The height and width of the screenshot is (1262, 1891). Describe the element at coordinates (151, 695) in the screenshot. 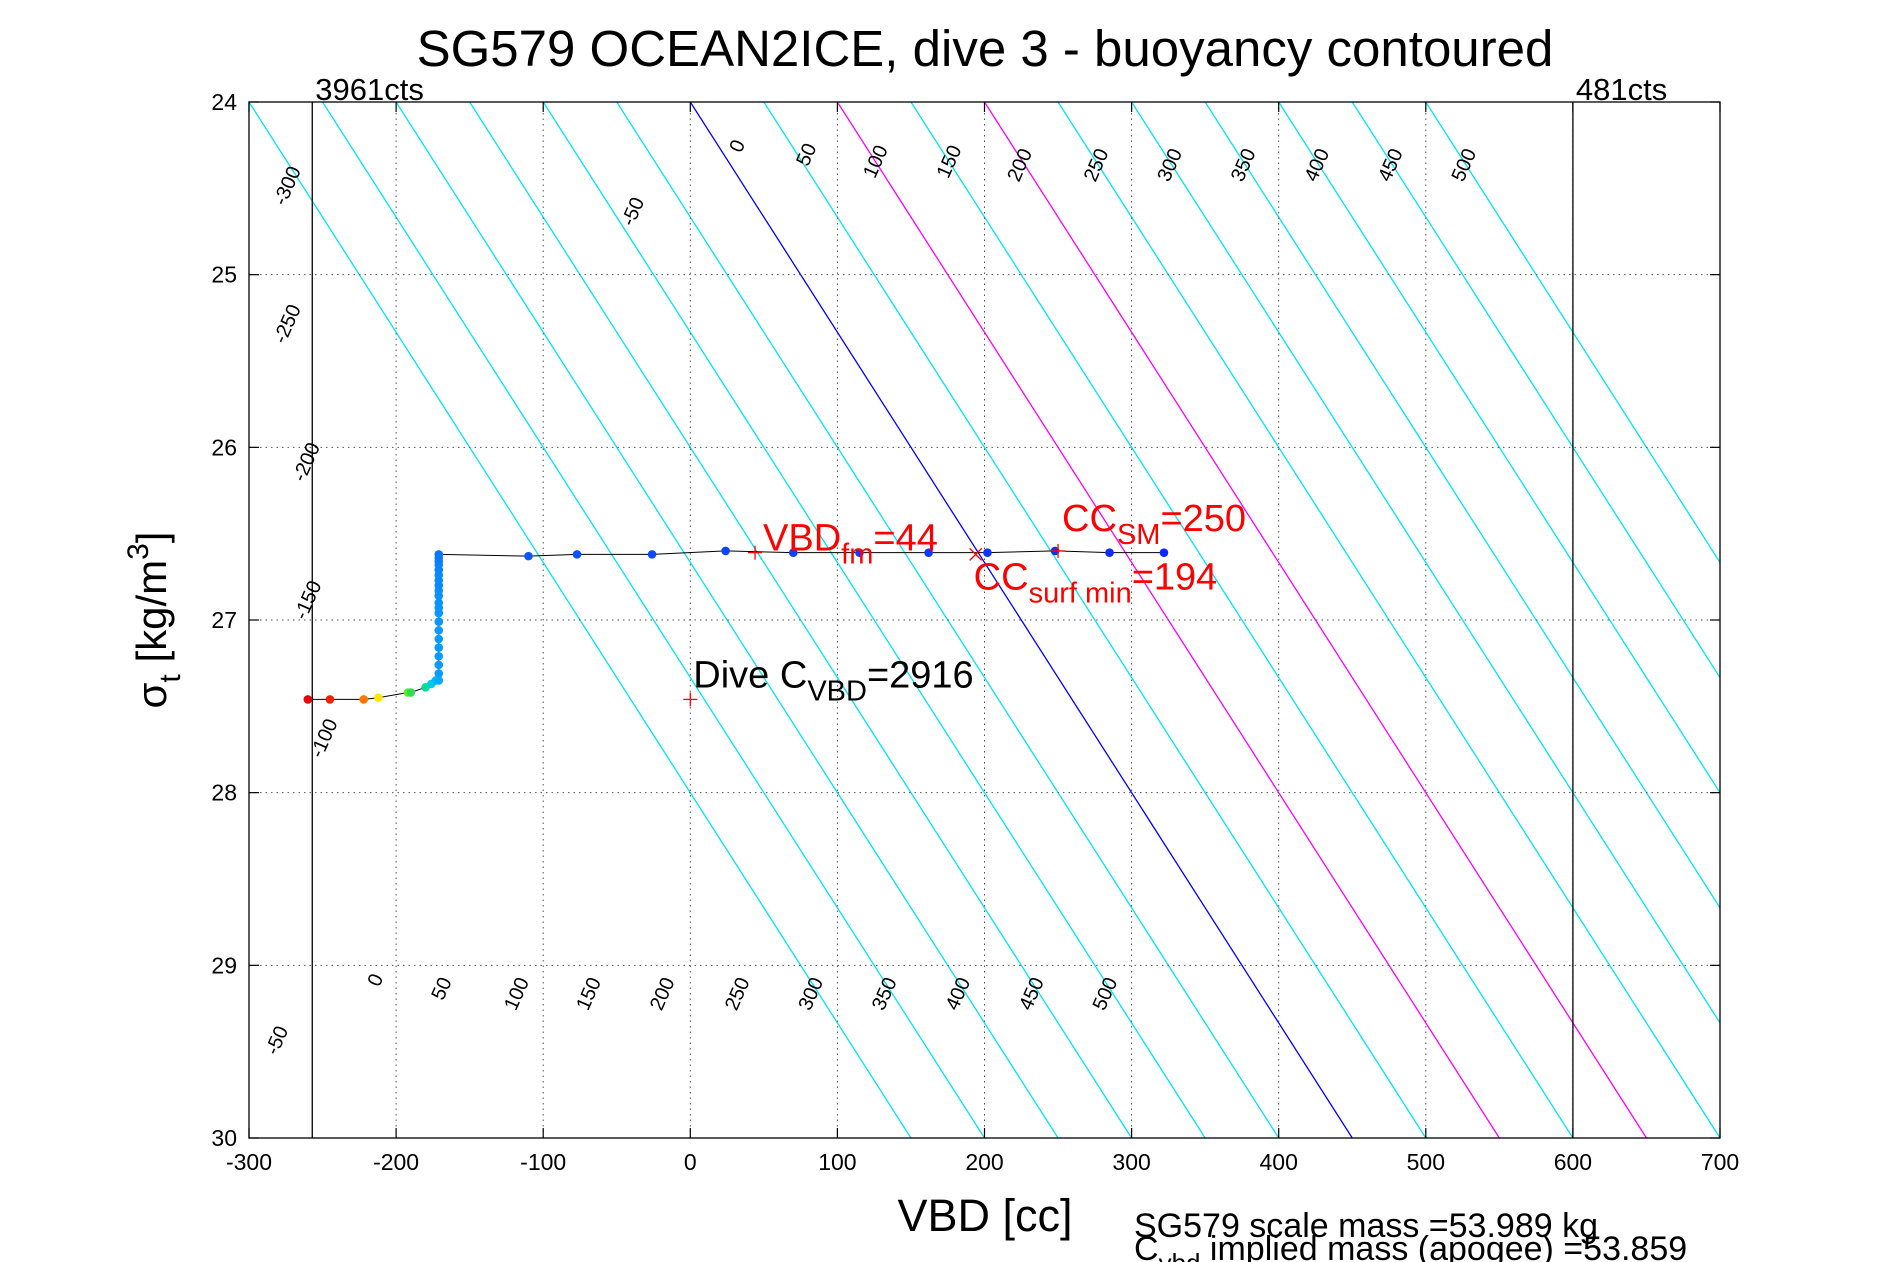

I see `y-axis-label-base: σ` at that location.